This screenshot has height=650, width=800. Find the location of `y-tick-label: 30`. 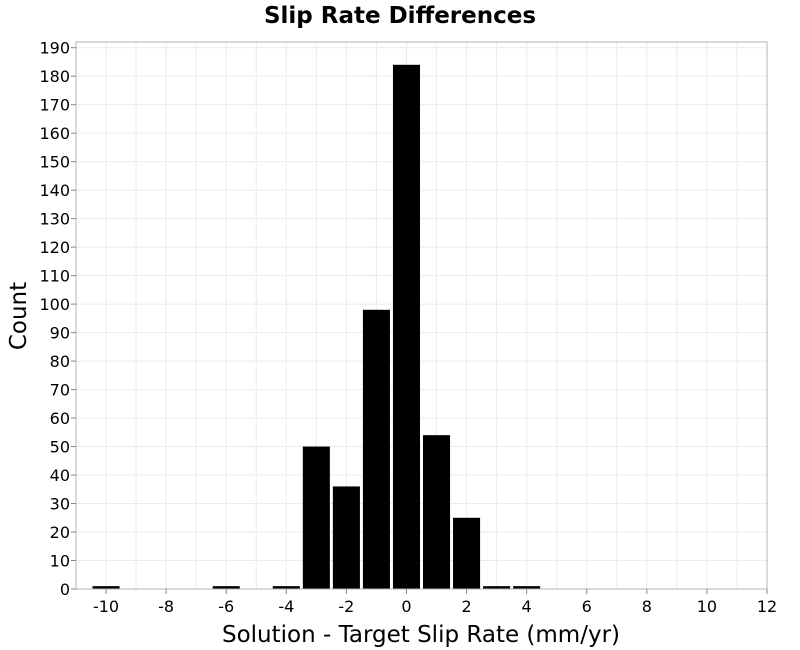

y-tick-label: 30 is located at coordinates (60, 504).